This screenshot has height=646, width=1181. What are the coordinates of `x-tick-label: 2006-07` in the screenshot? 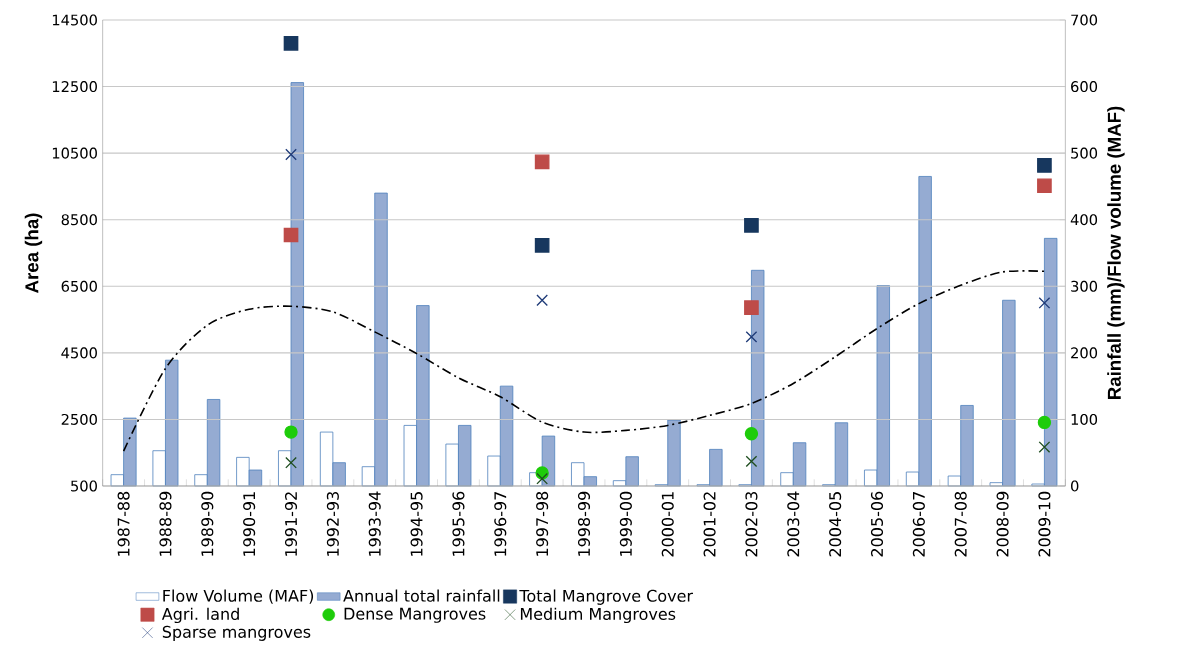 It's located at (918, 524).